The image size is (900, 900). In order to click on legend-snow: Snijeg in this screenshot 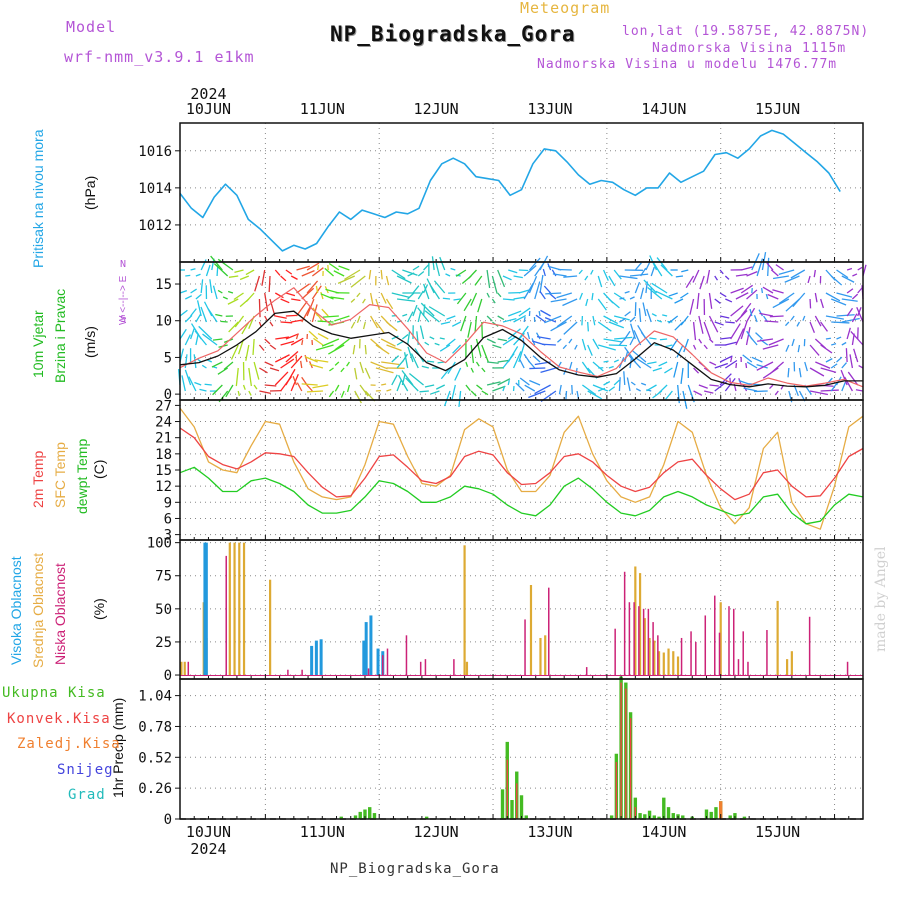, I will do `click(85, 770)`.